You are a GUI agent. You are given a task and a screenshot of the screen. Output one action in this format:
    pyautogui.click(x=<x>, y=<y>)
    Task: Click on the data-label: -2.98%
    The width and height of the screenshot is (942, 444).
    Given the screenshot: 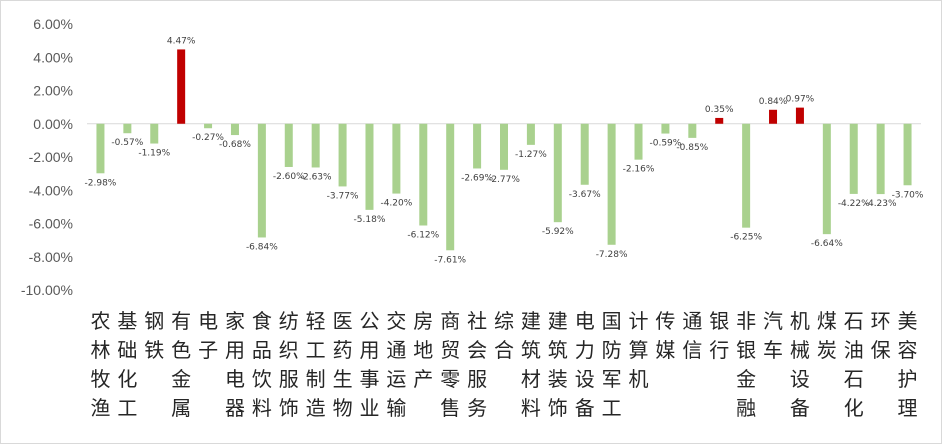 What is the action you would take?
    pyautogui.click(x=101, y=183)
    